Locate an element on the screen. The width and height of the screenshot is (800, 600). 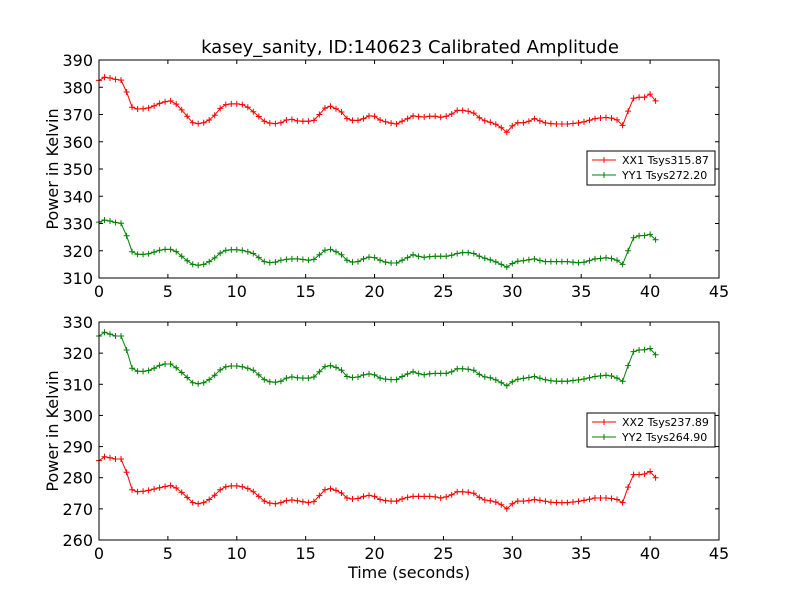
y-tick-label: 380 is located at coordinates (77, 87).